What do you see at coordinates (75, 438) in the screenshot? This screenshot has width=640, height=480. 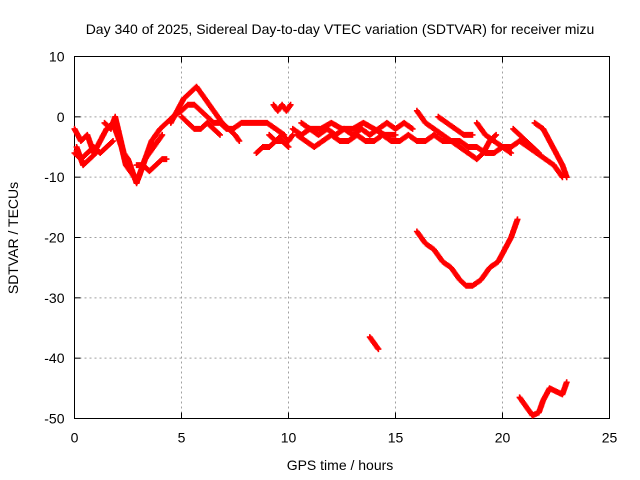 I see `x-tick-label: 0` at bounding box center [75, 438].